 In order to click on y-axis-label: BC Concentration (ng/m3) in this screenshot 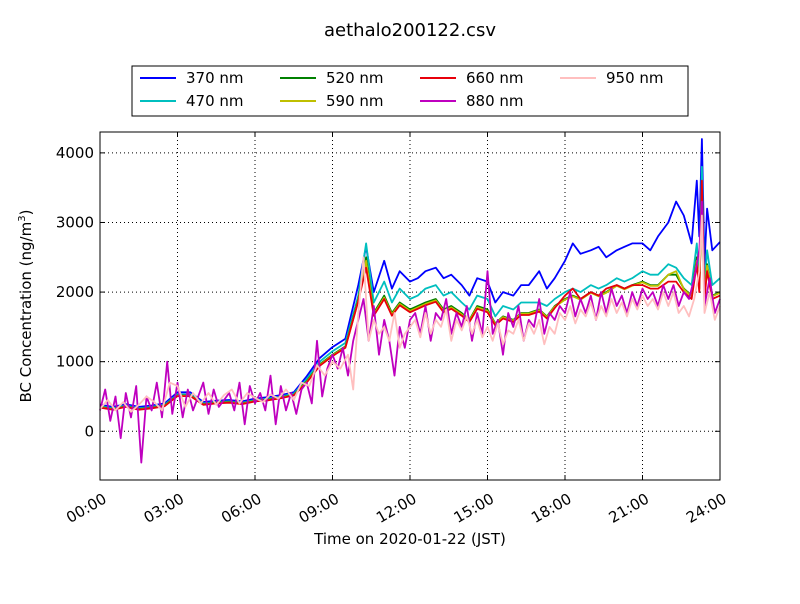, I will do `click(26, 306)`.